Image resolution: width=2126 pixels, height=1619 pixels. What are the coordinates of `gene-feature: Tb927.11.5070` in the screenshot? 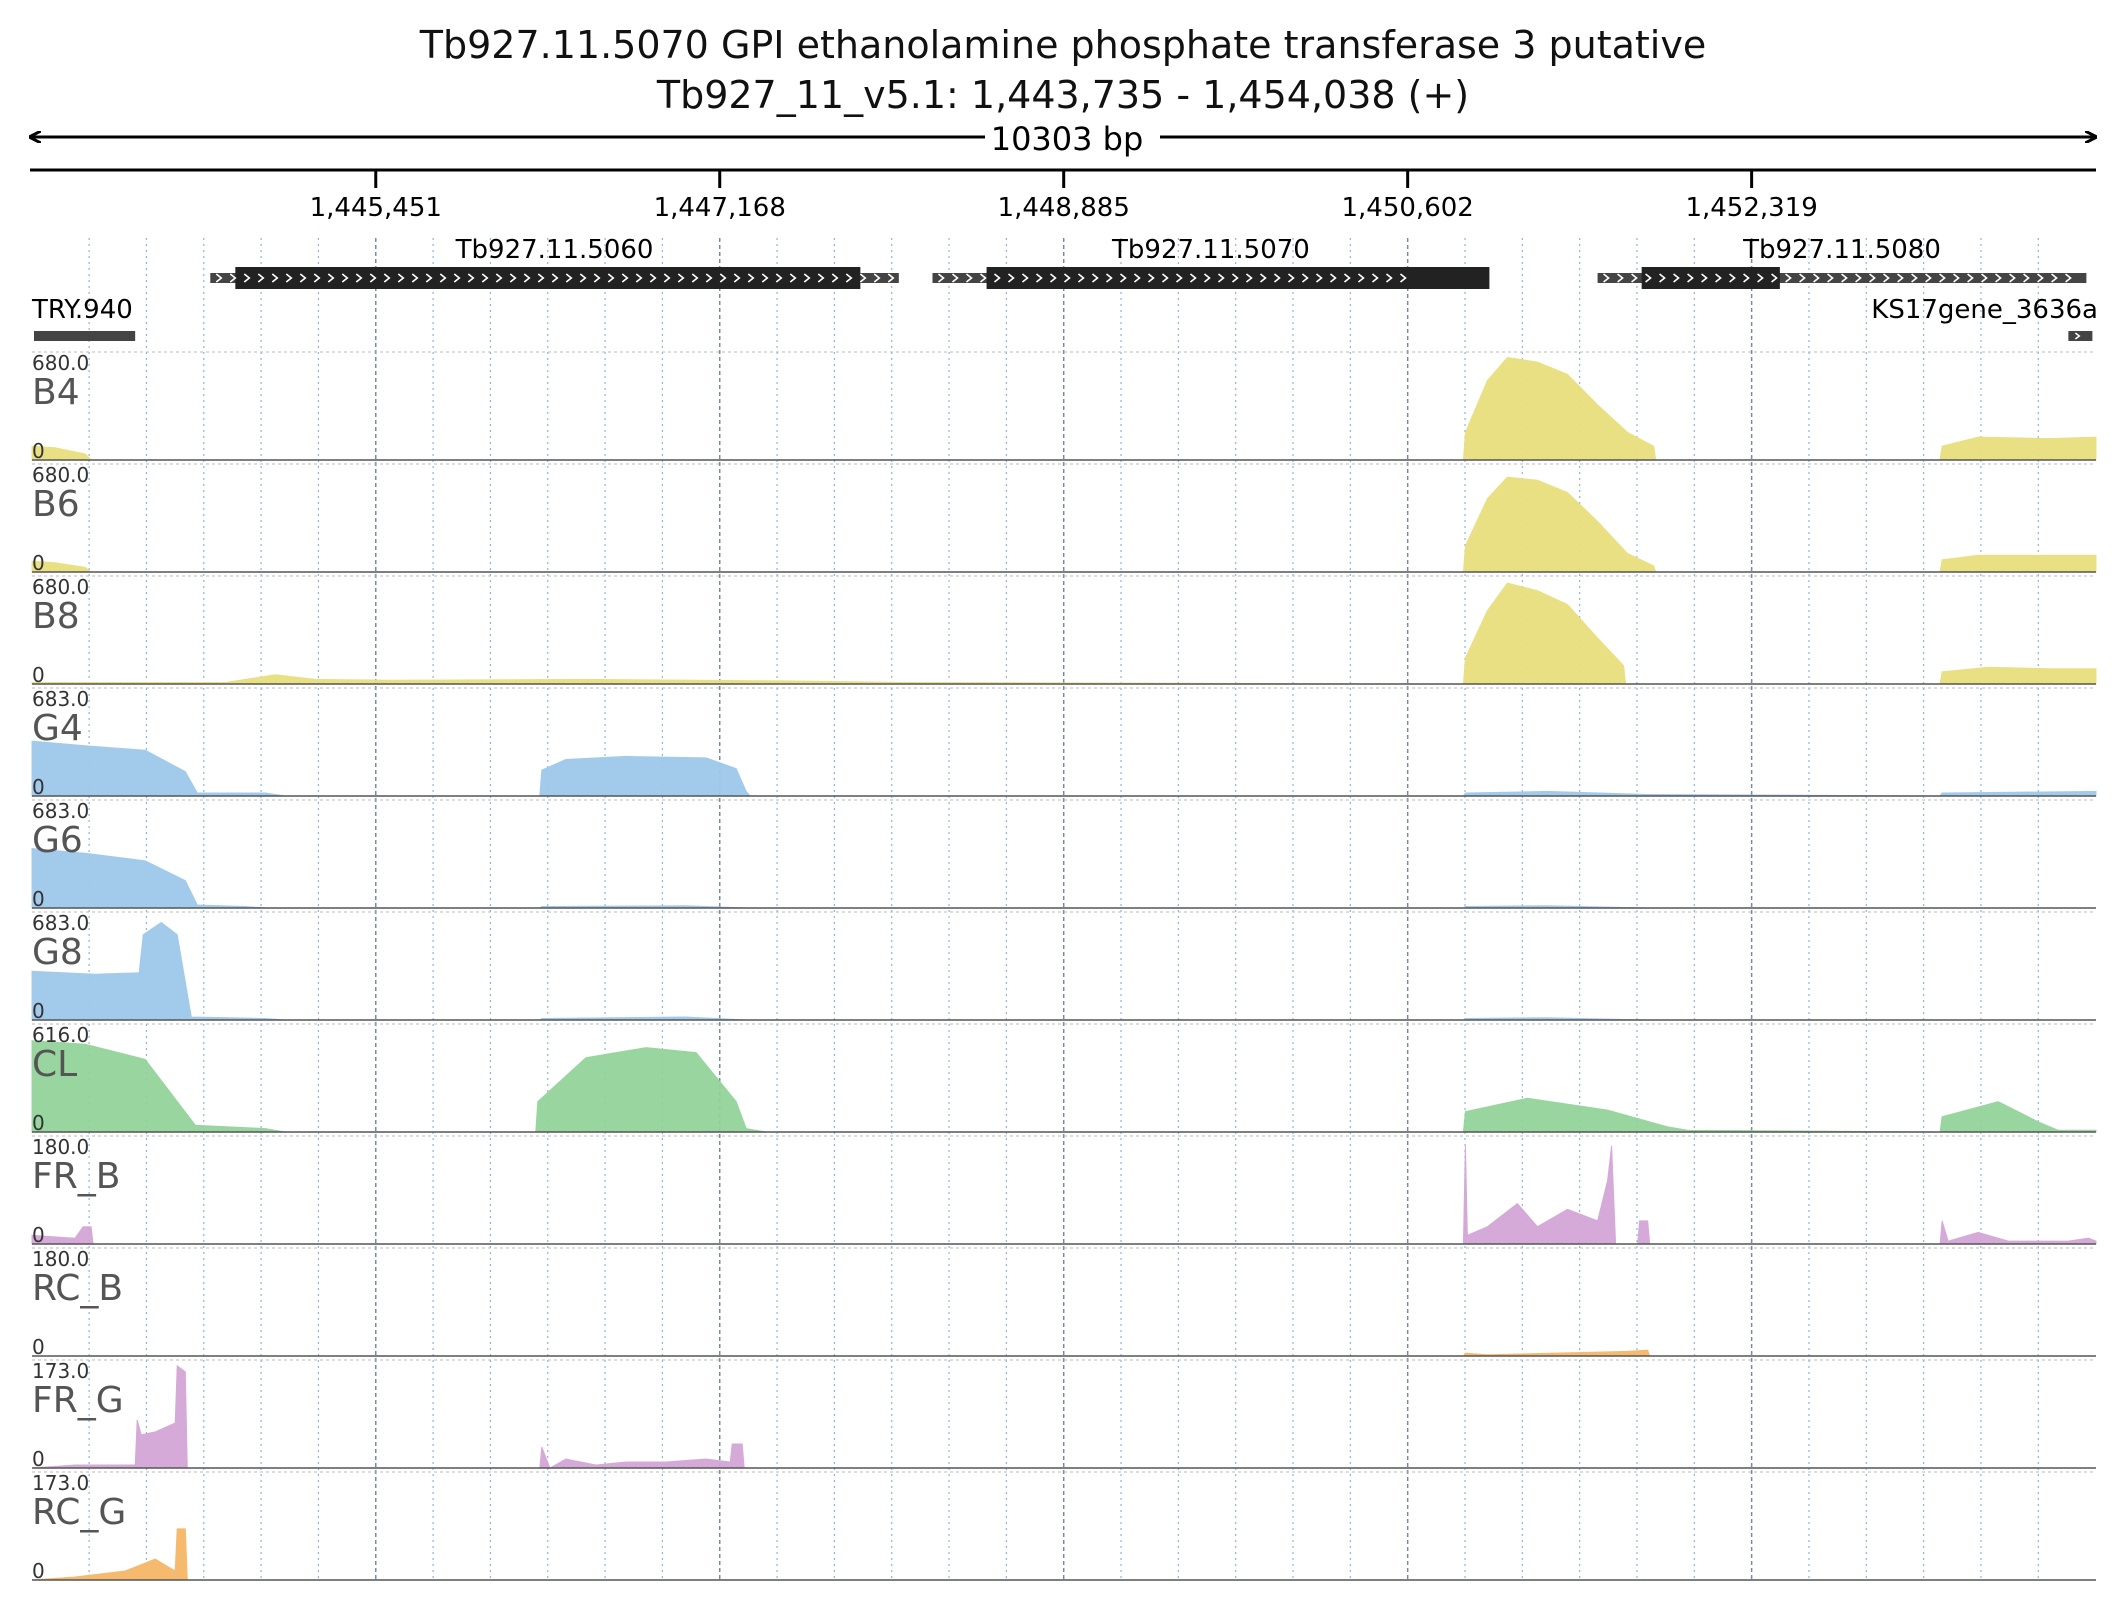 It's located at (1211, 262).